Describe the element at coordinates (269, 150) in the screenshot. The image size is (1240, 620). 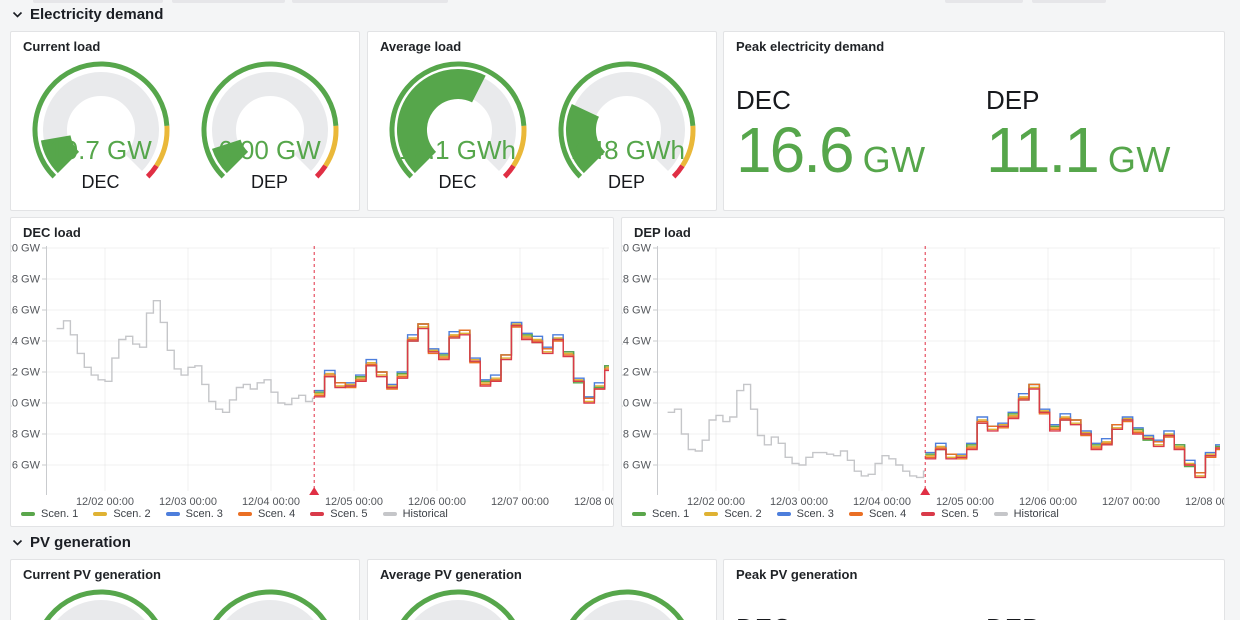
I see `gauge-value: 6.00 GW` at that location.